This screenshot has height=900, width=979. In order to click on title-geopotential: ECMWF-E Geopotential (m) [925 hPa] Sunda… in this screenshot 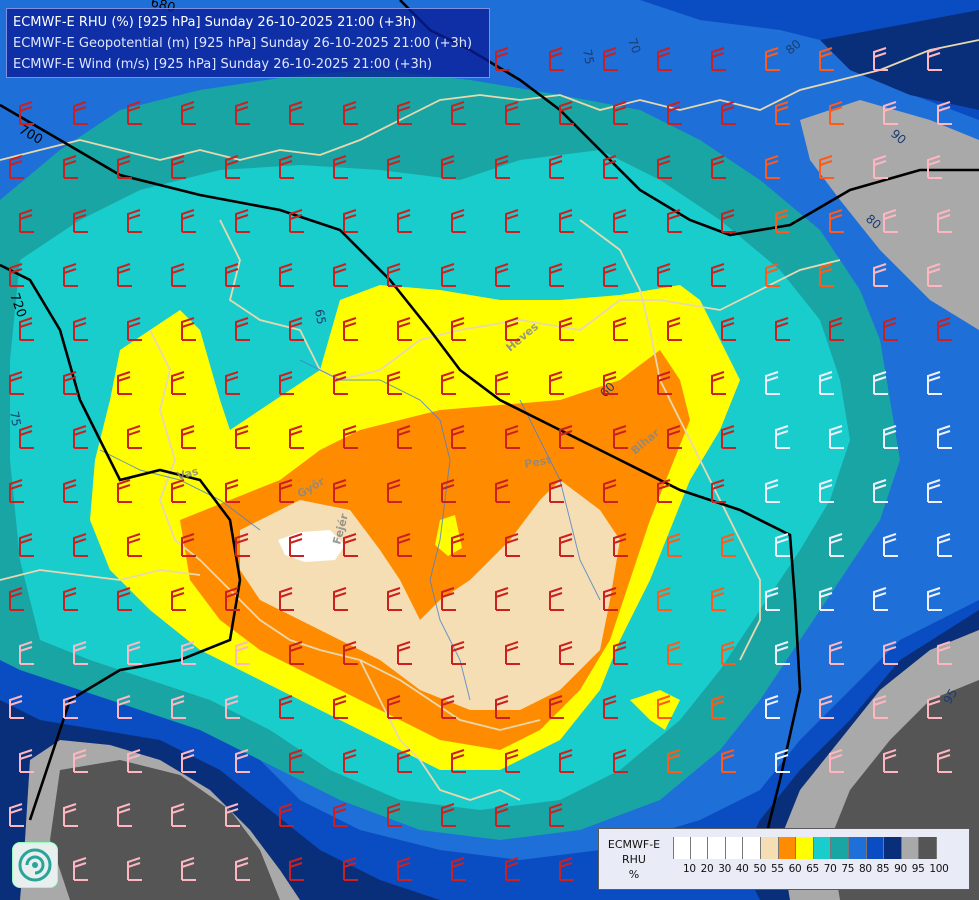, I will do `click(243, 43)`.